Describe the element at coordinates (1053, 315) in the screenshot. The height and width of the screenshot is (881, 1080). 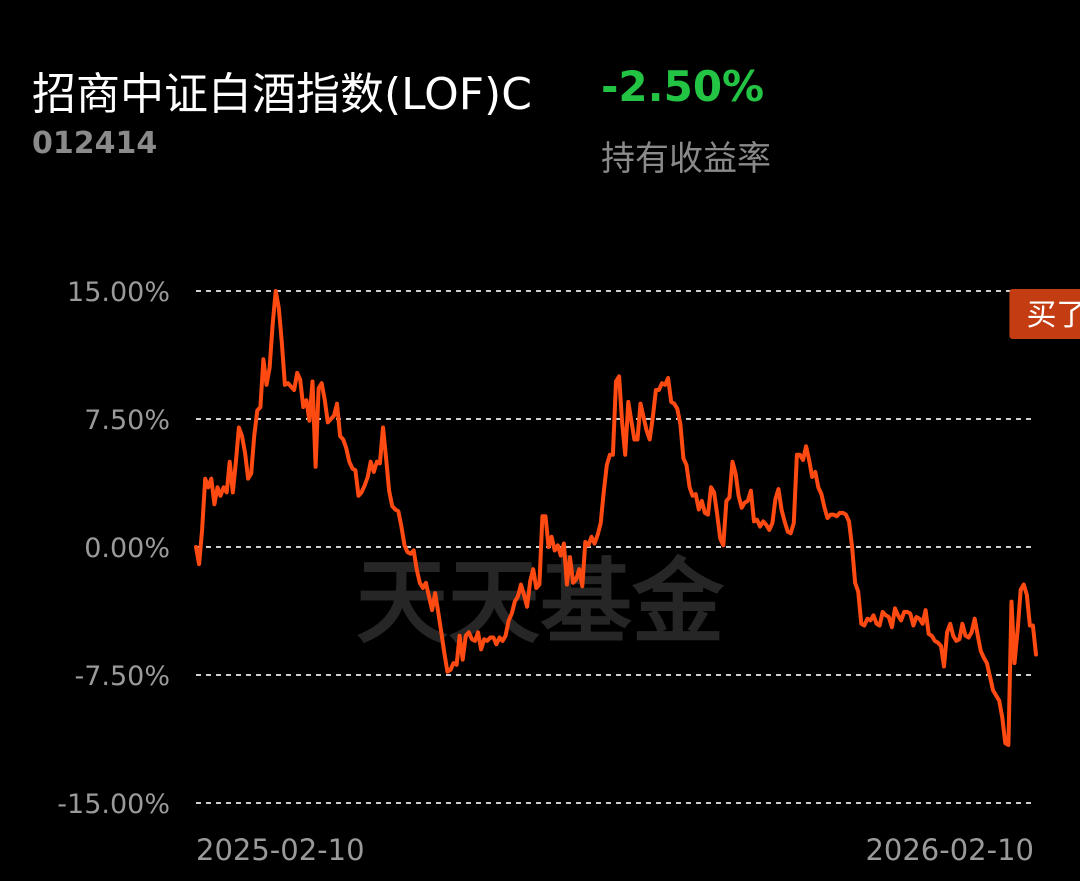
I see `buy-marker-label: 买了` at that location.